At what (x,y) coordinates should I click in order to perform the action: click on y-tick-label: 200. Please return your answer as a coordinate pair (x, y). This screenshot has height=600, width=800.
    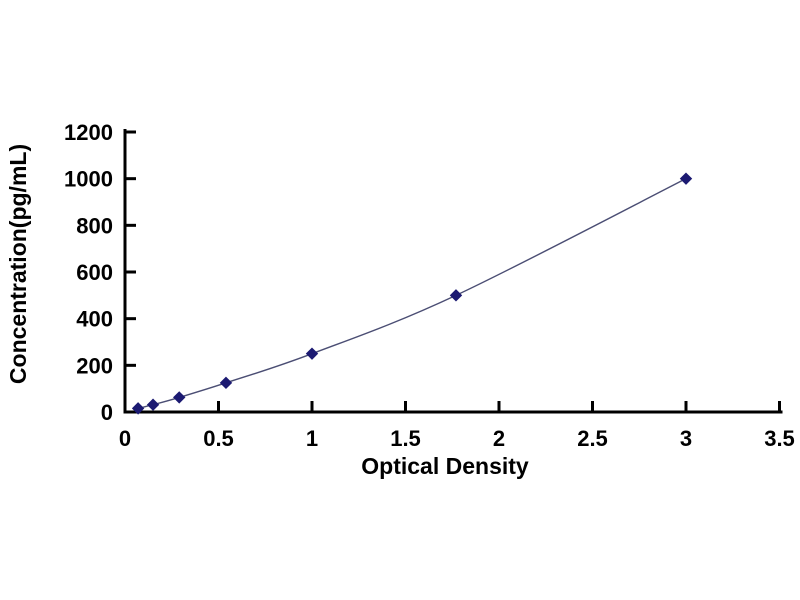
    Looking at the image, I should click on (94, 365).